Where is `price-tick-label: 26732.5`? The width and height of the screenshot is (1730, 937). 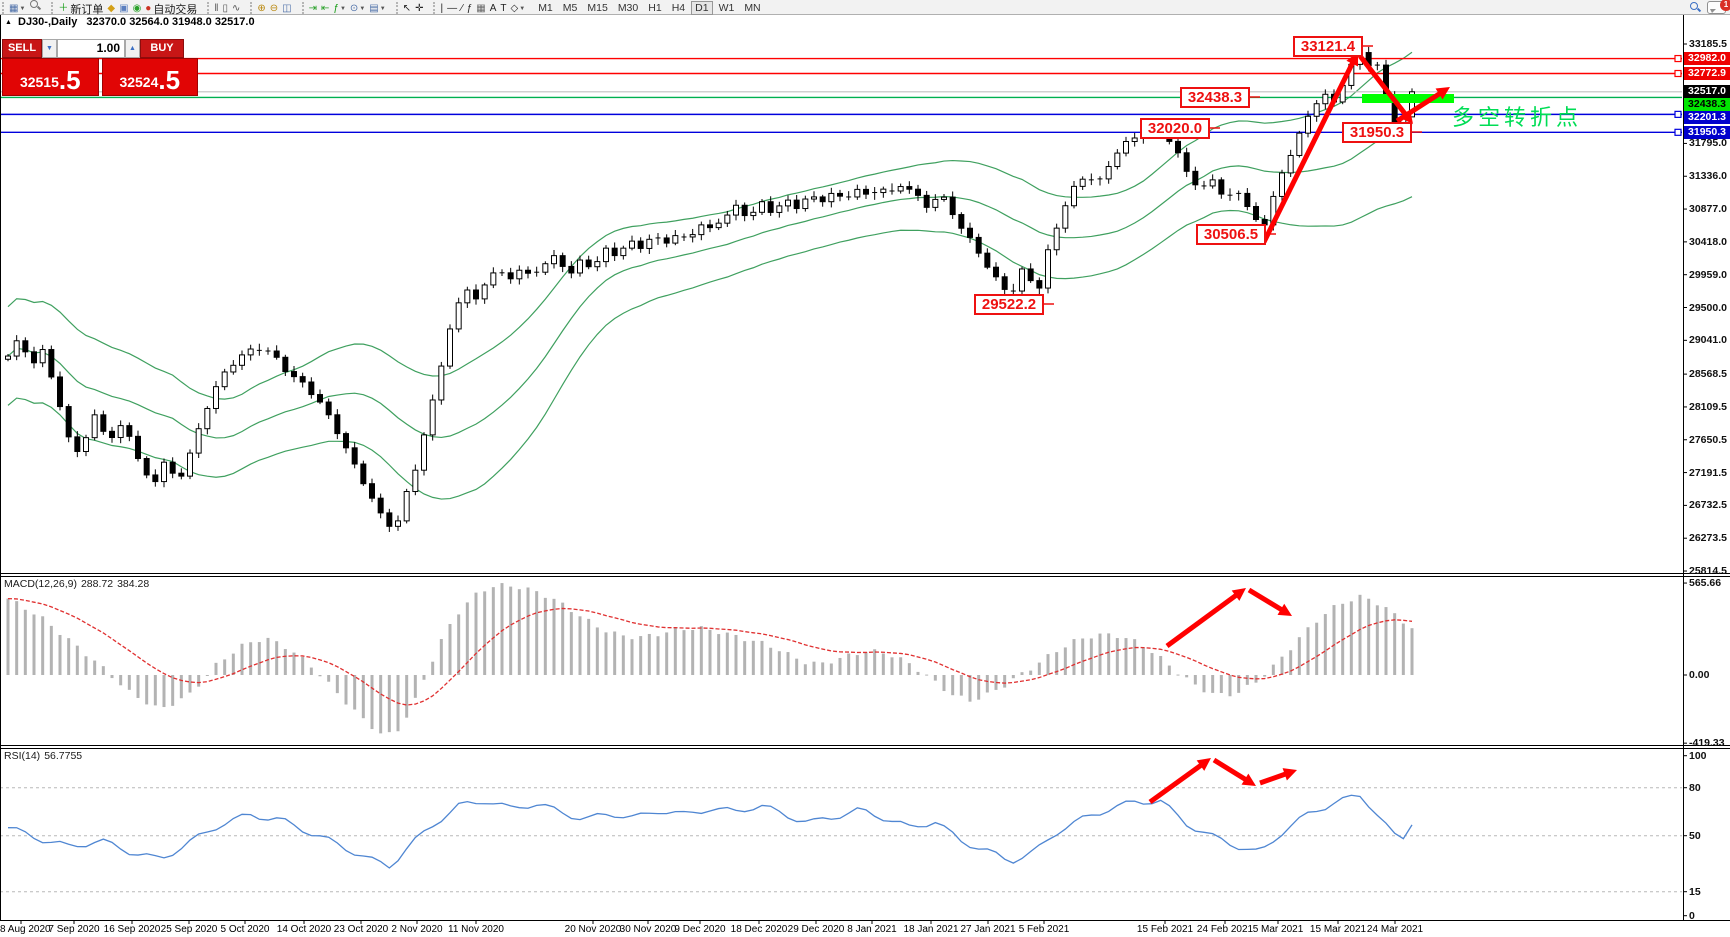
price-tick-label: 26732.5 is located at coordinates (1708, 505).